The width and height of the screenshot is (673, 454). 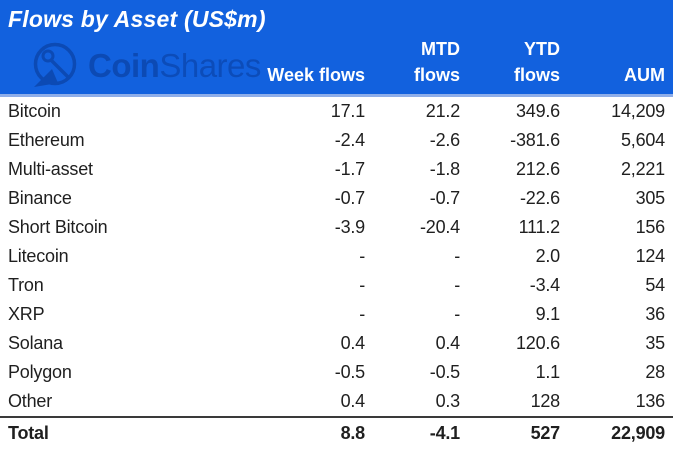 I want to click on logo-text-shares: Shares, so click(x=210, y=65).